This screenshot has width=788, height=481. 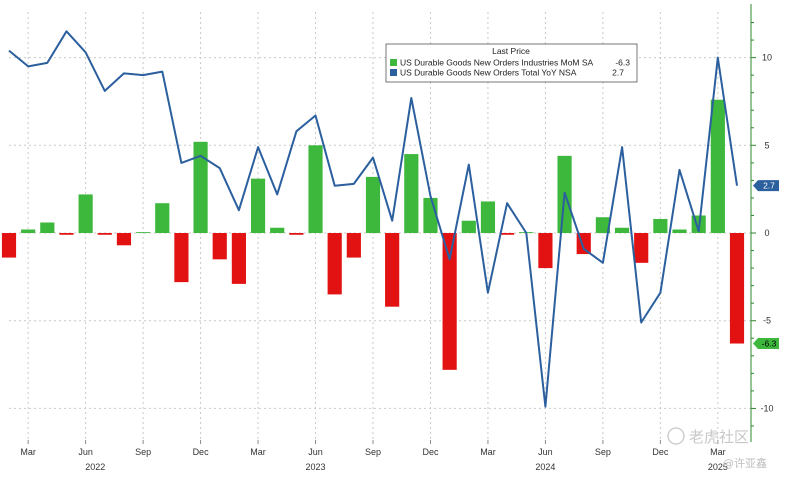 I want to click on legend-box, so click(x=511, y=63).